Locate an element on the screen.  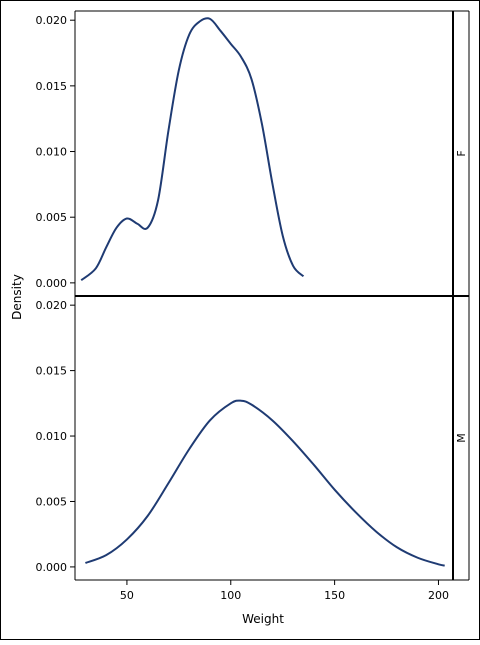
x-axis-label: Weight is located at coordinates (263, 619).